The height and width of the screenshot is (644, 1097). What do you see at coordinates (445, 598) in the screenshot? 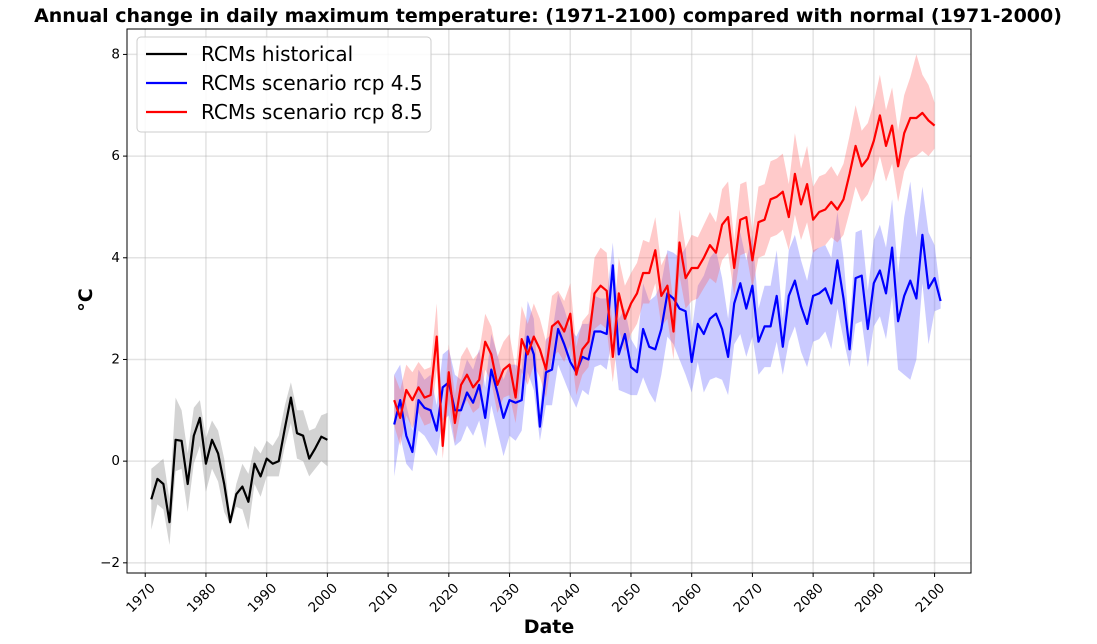
I see `x-tick-label: 2020` at bounding box center [445, 598].